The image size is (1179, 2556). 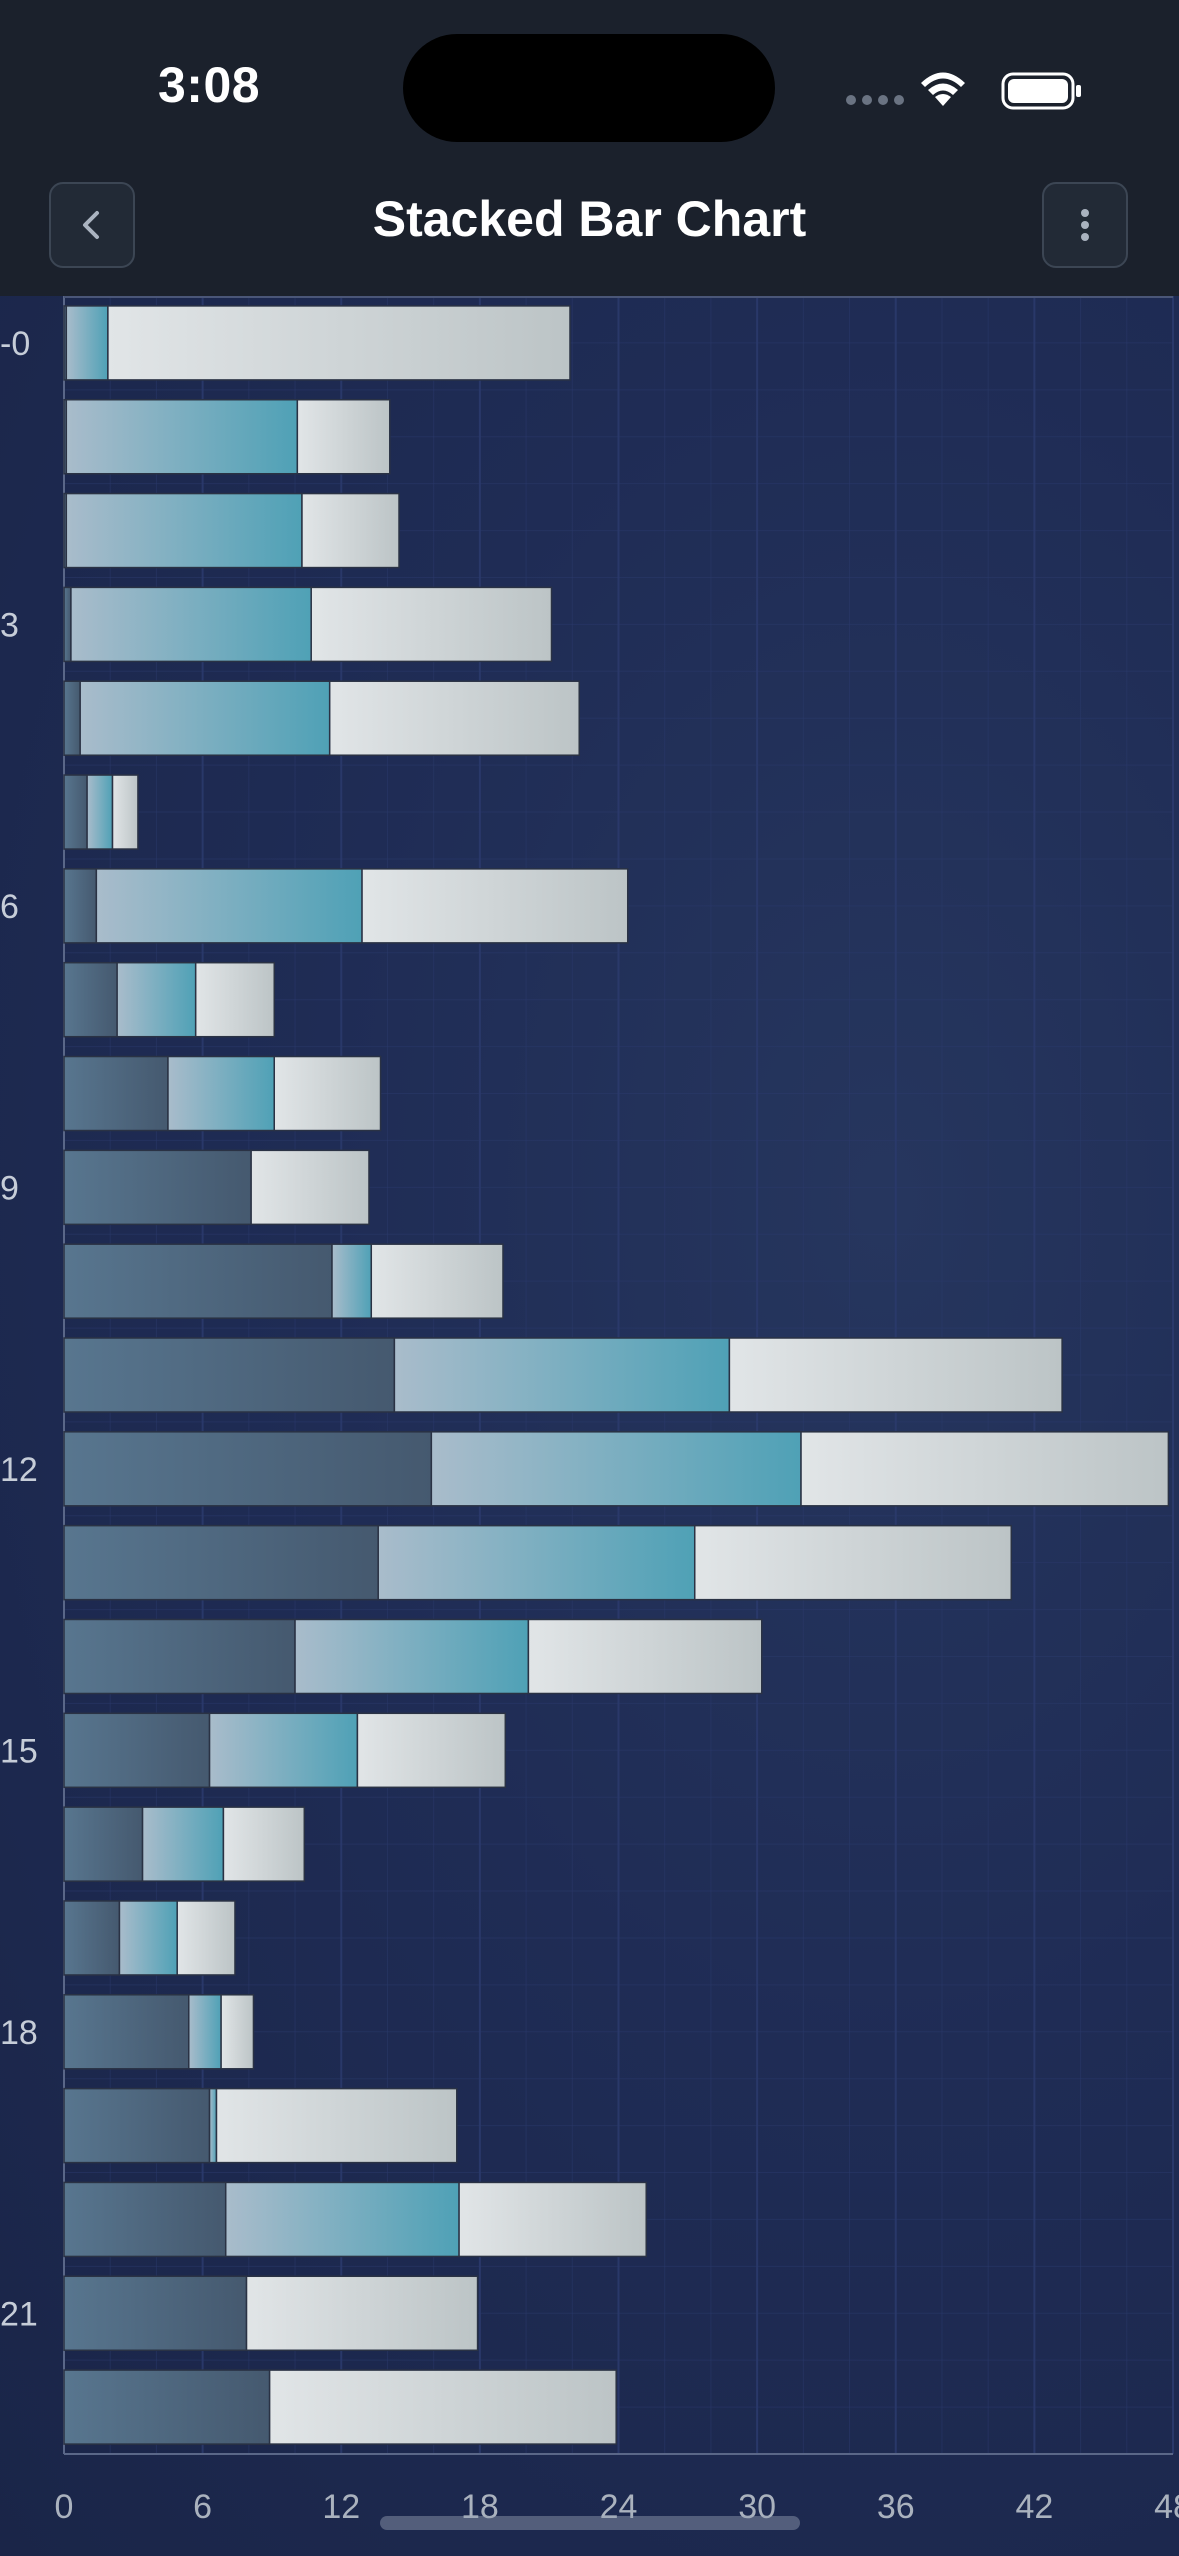 What do you see at coordinates (19, 2314) in the screenshot?
I see `y-tick-label: 21` at bounding box center [19, 2314].